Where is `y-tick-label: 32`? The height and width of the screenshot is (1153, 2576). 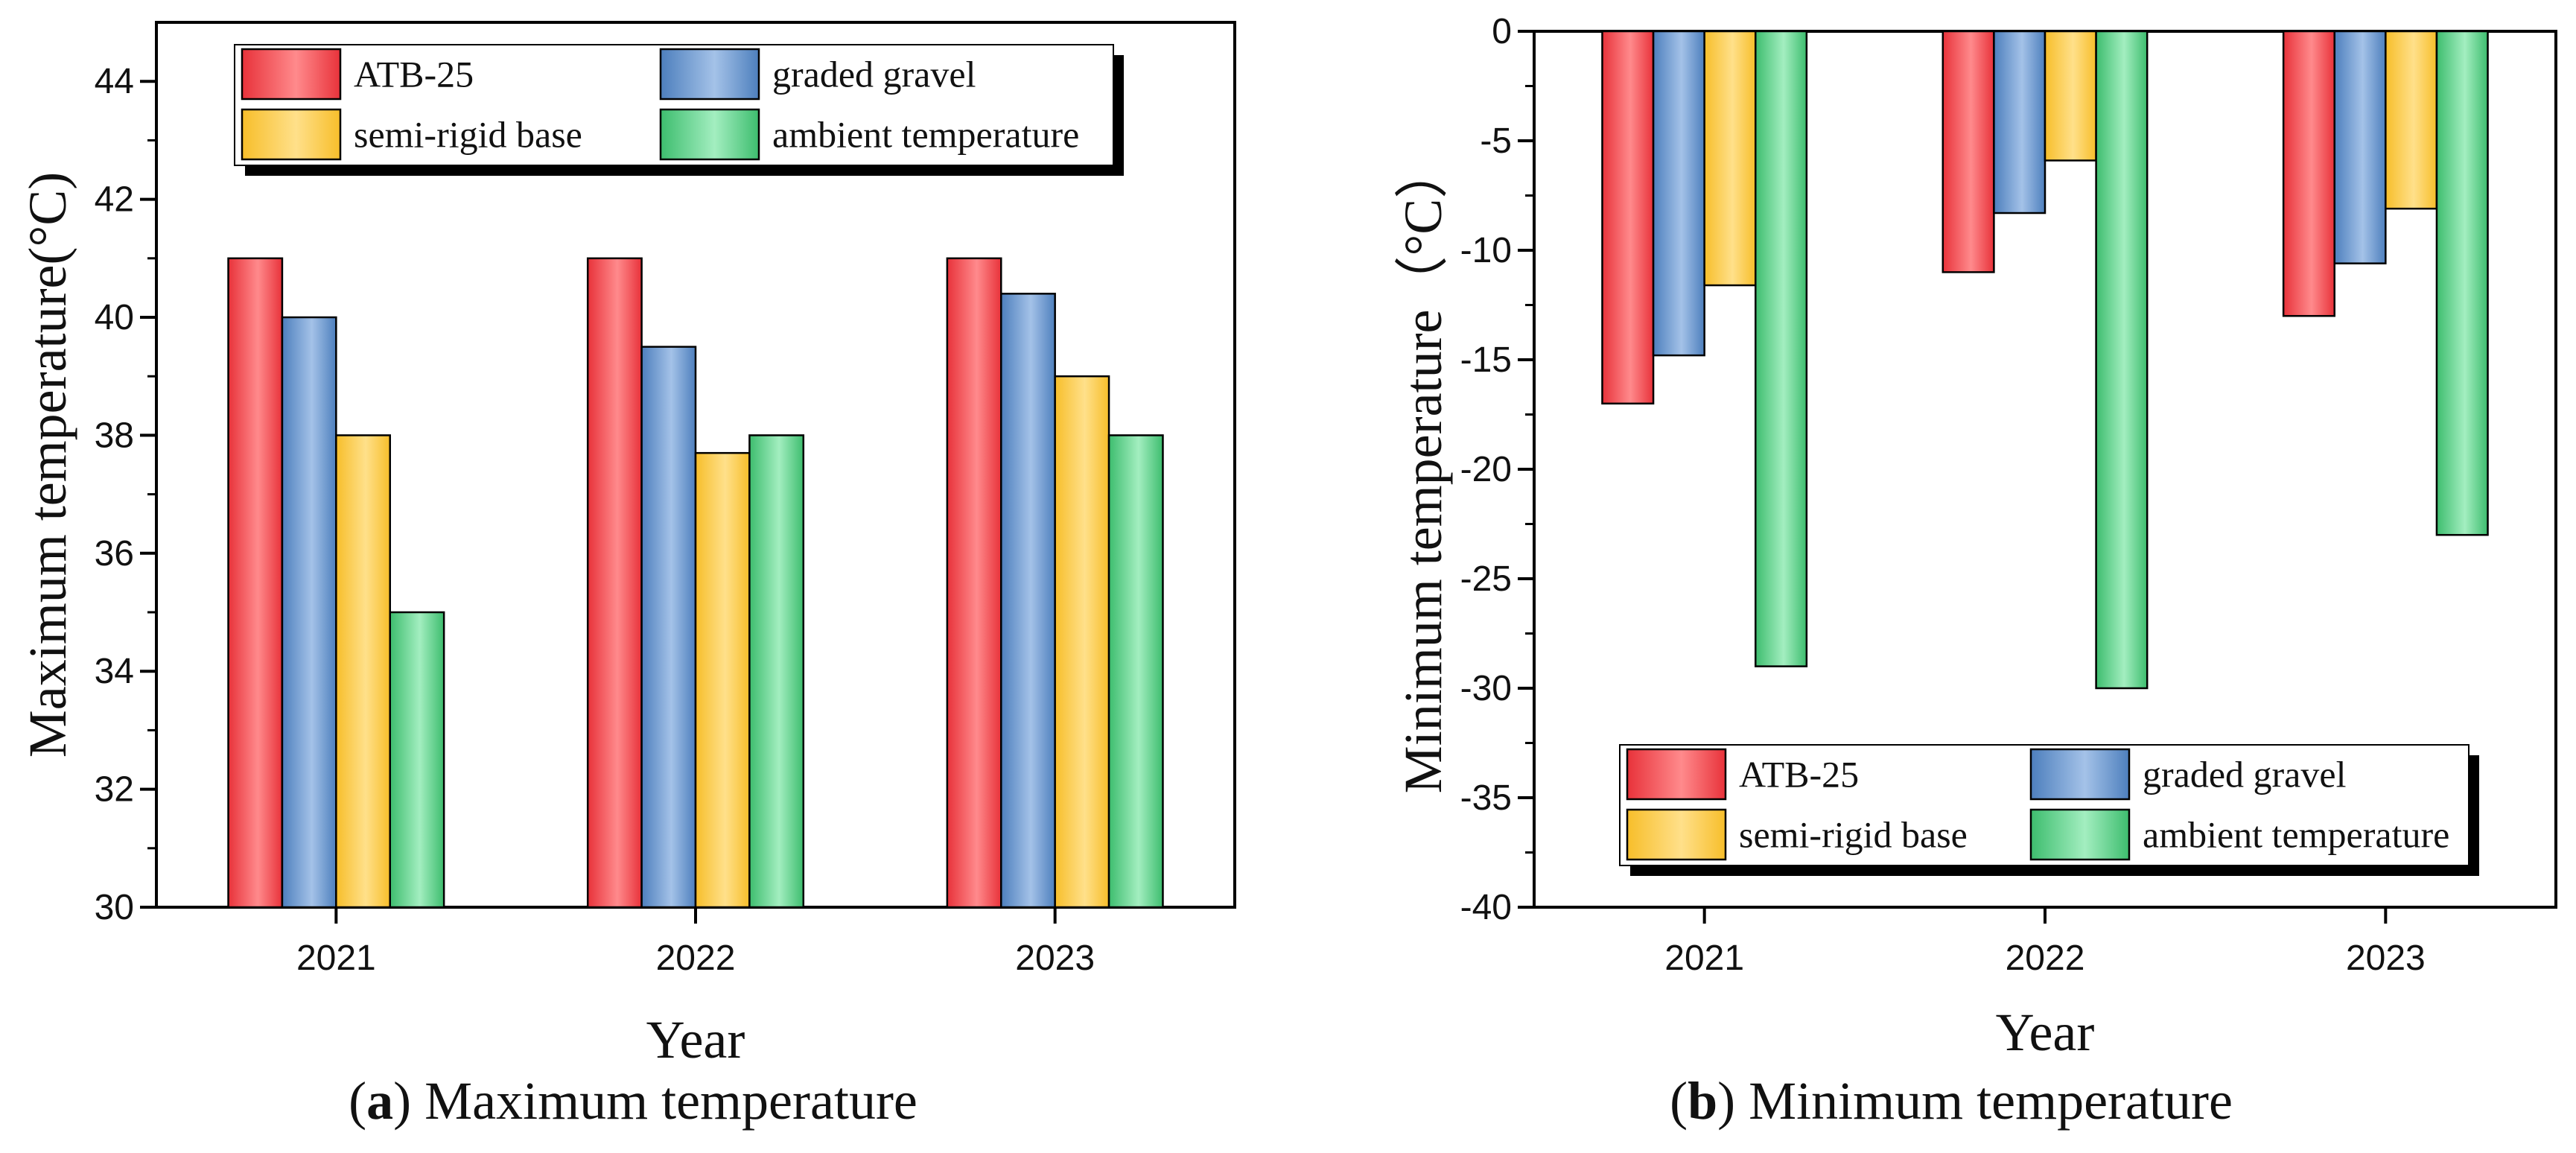
y-tick-label: 32 is located at coordinates (114, 790).